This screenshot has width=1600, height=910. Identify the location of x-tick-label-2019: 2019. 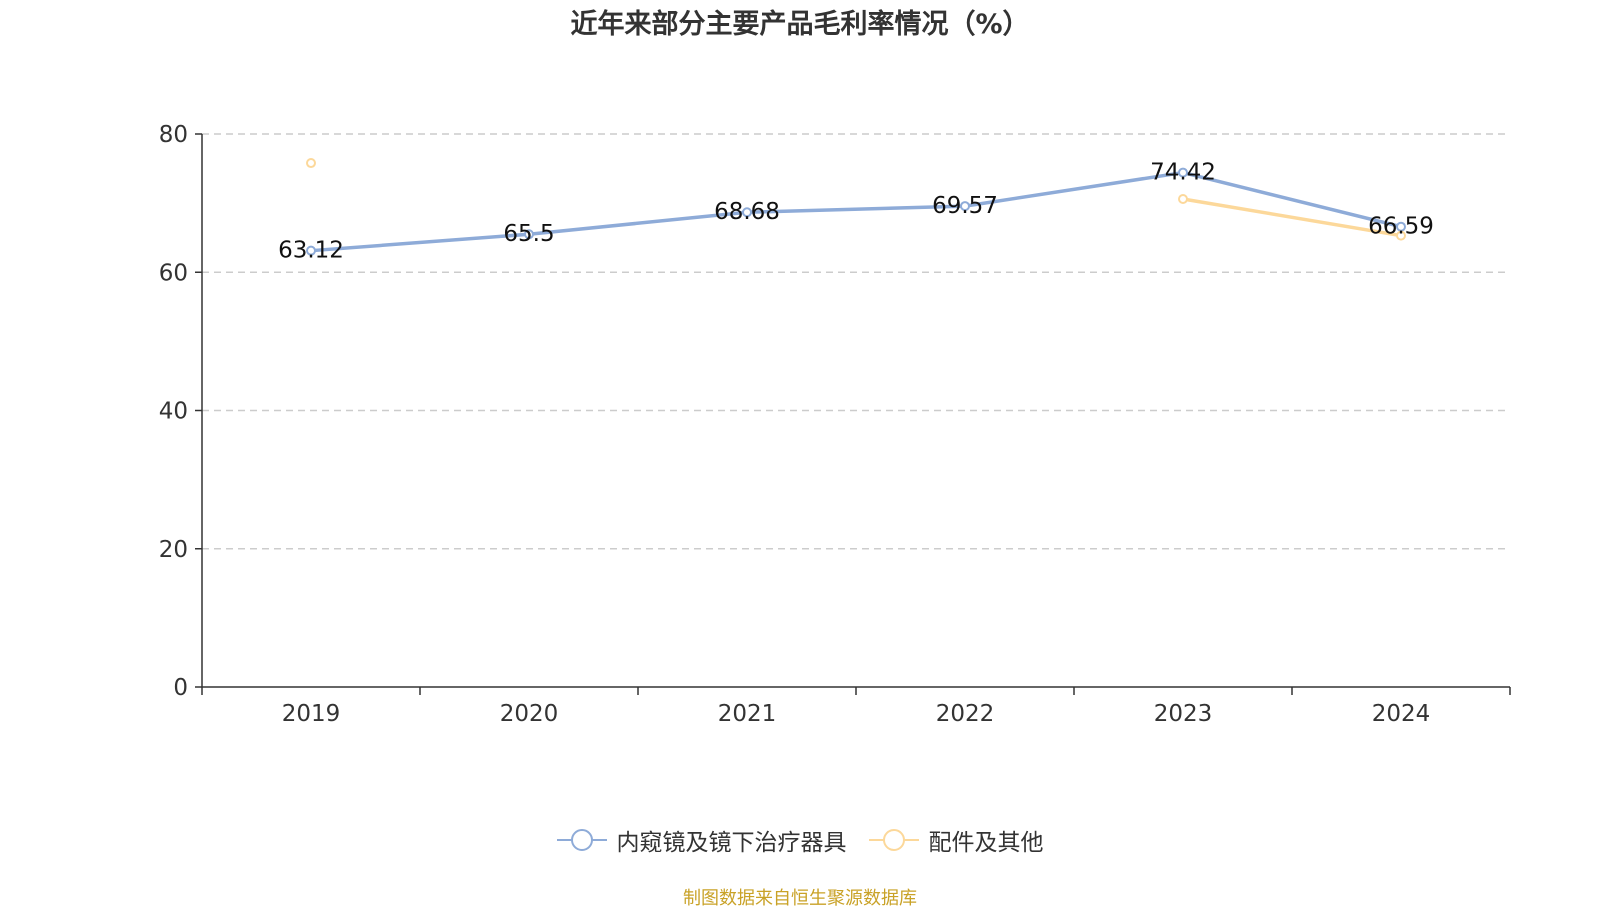
(311, 714).